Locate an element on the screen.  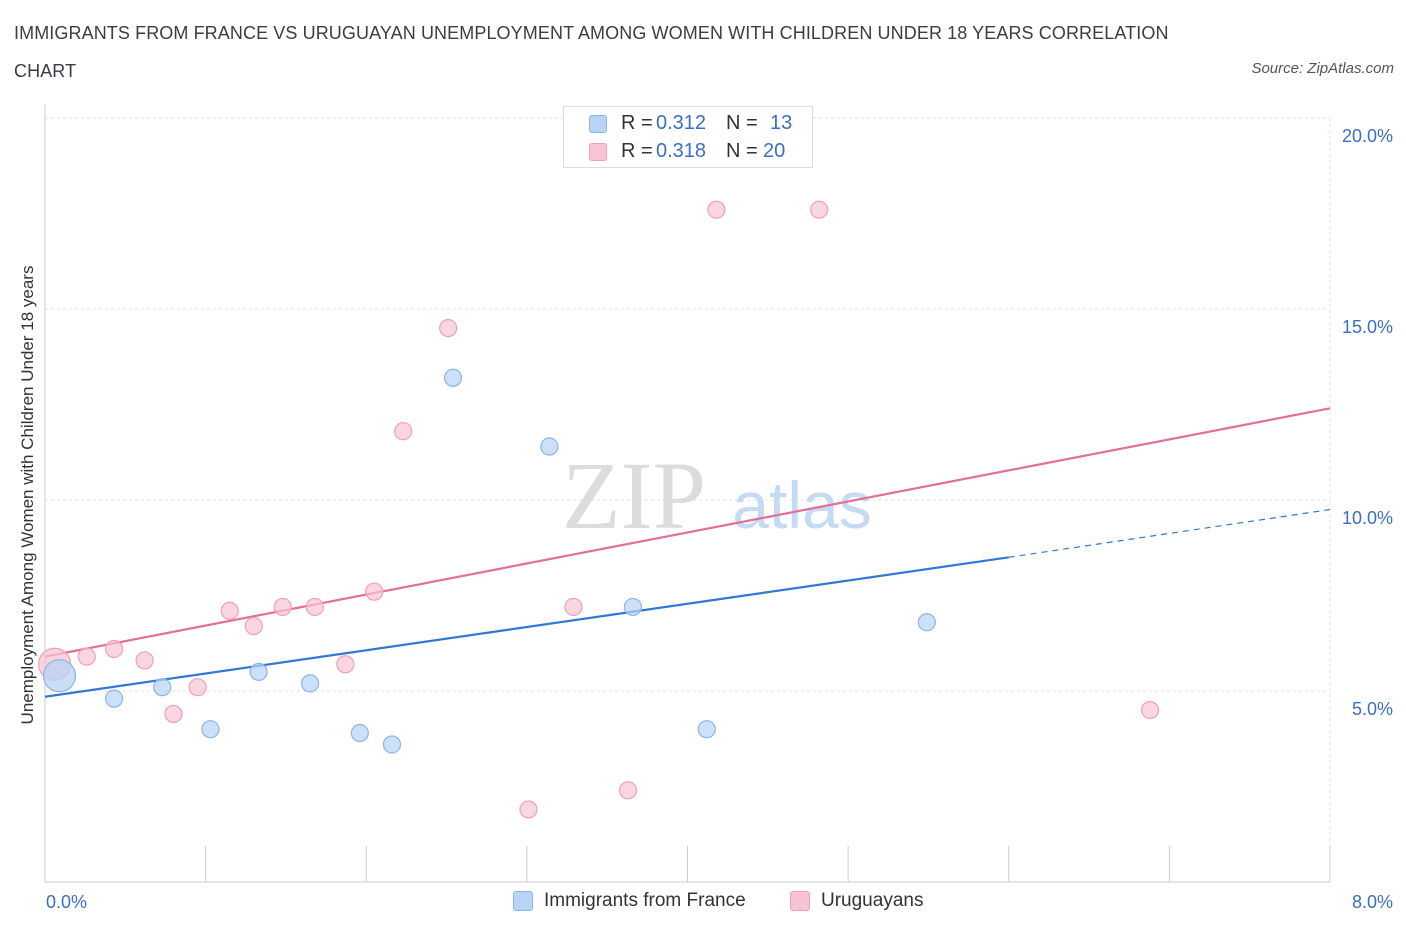
x-tick-label: 8.0% is located at coordinates (1372, 902).